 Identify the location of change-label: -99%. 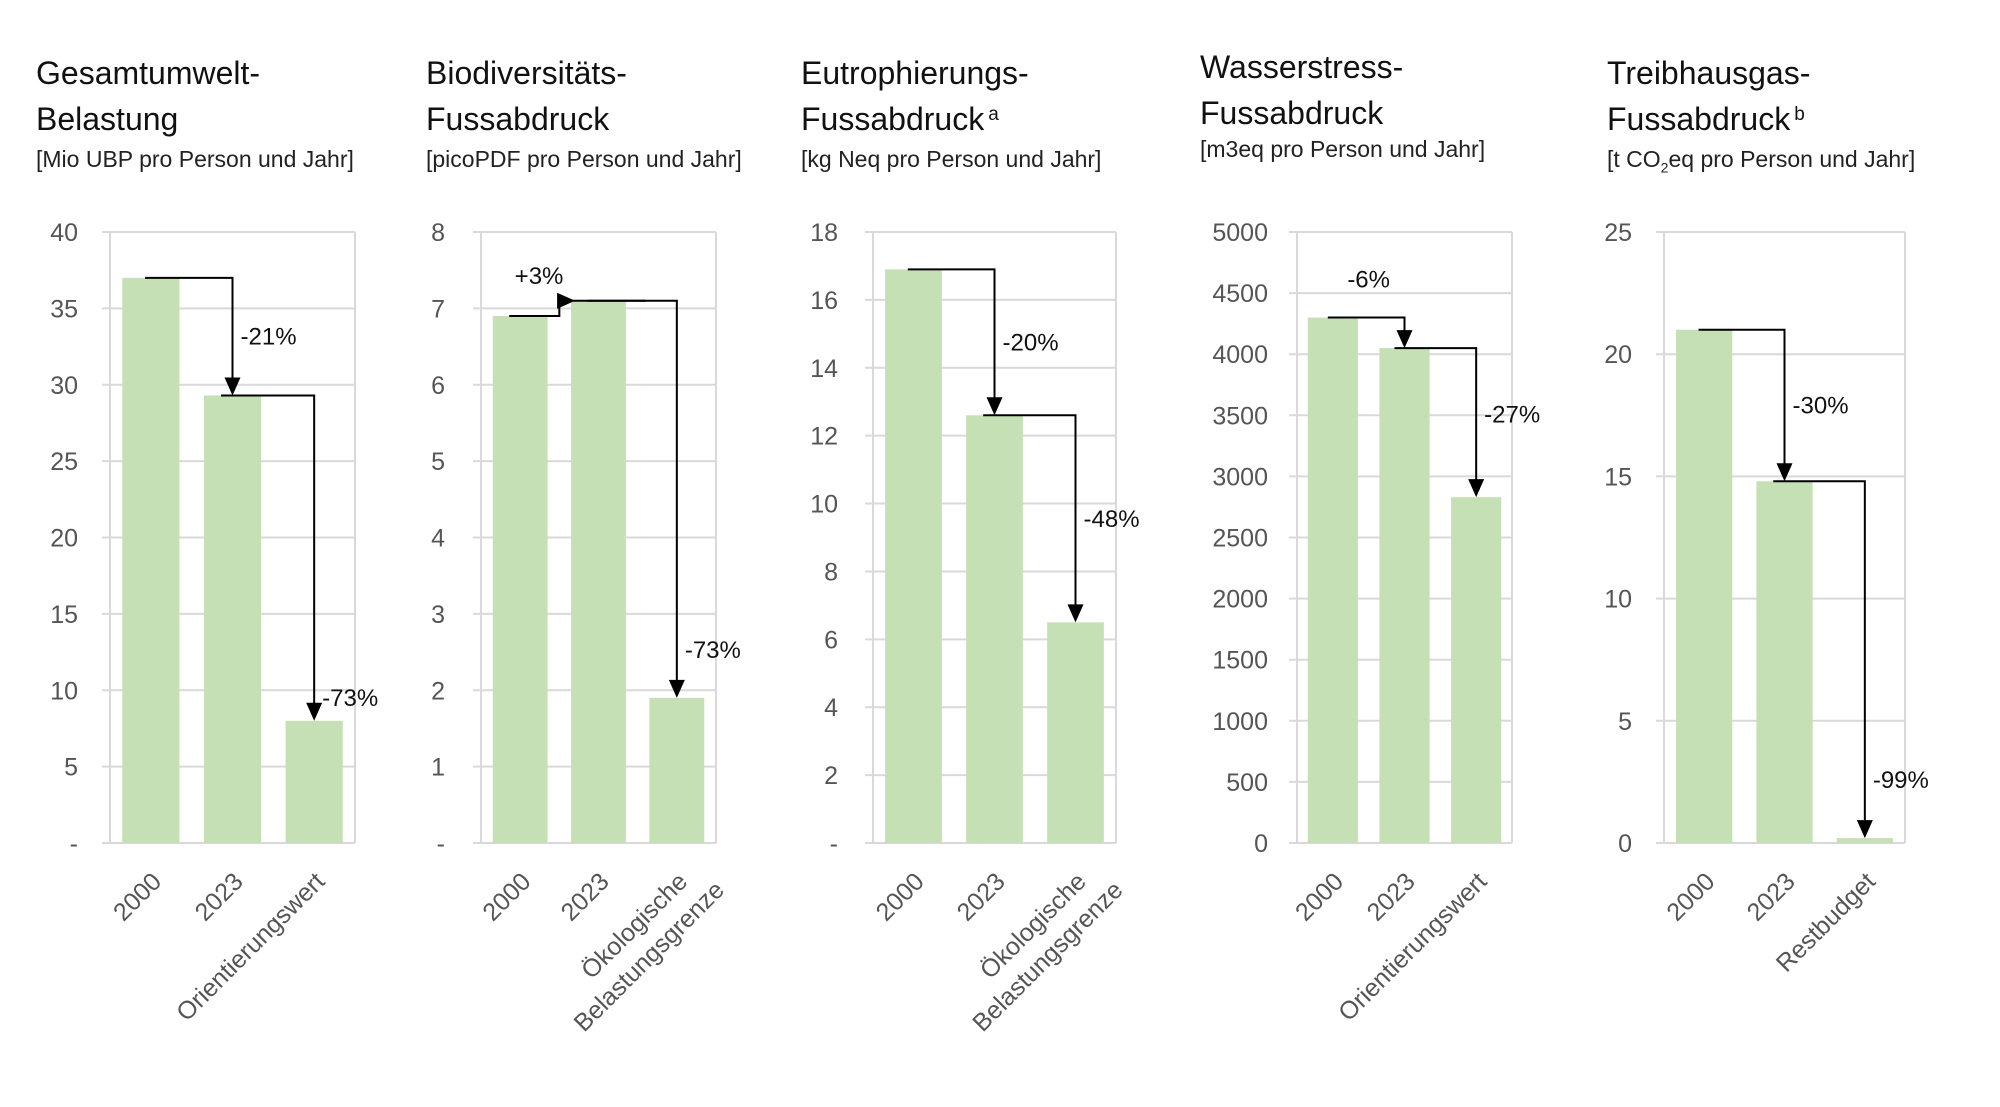
(1901, 780).